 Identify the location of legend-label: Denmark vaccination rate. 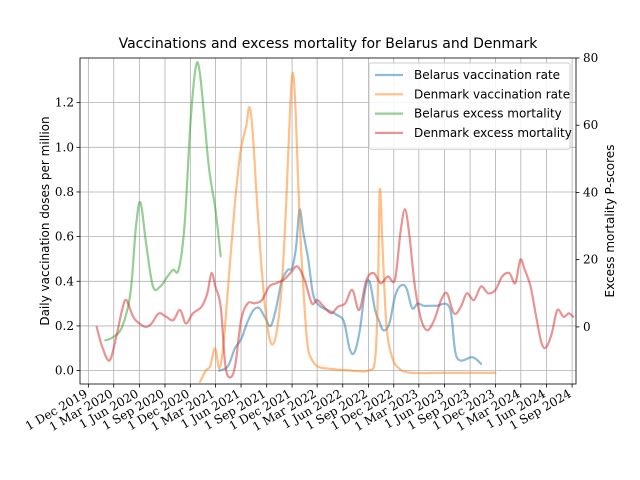
(492, 94).